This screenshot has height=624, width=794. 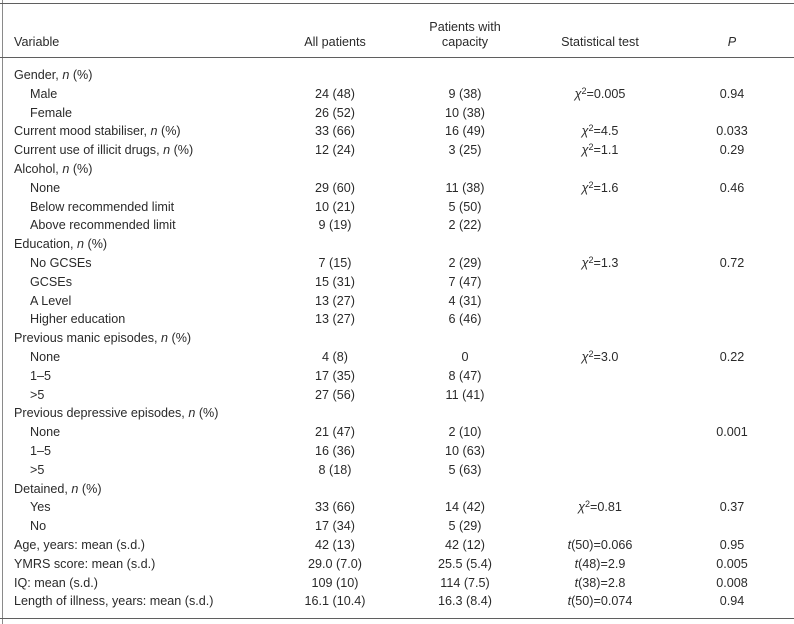 What do you see at coordinates (732, 131) in the screenshot?
I see `cell-p-value: 0.033` at bounding box center [732, 131].